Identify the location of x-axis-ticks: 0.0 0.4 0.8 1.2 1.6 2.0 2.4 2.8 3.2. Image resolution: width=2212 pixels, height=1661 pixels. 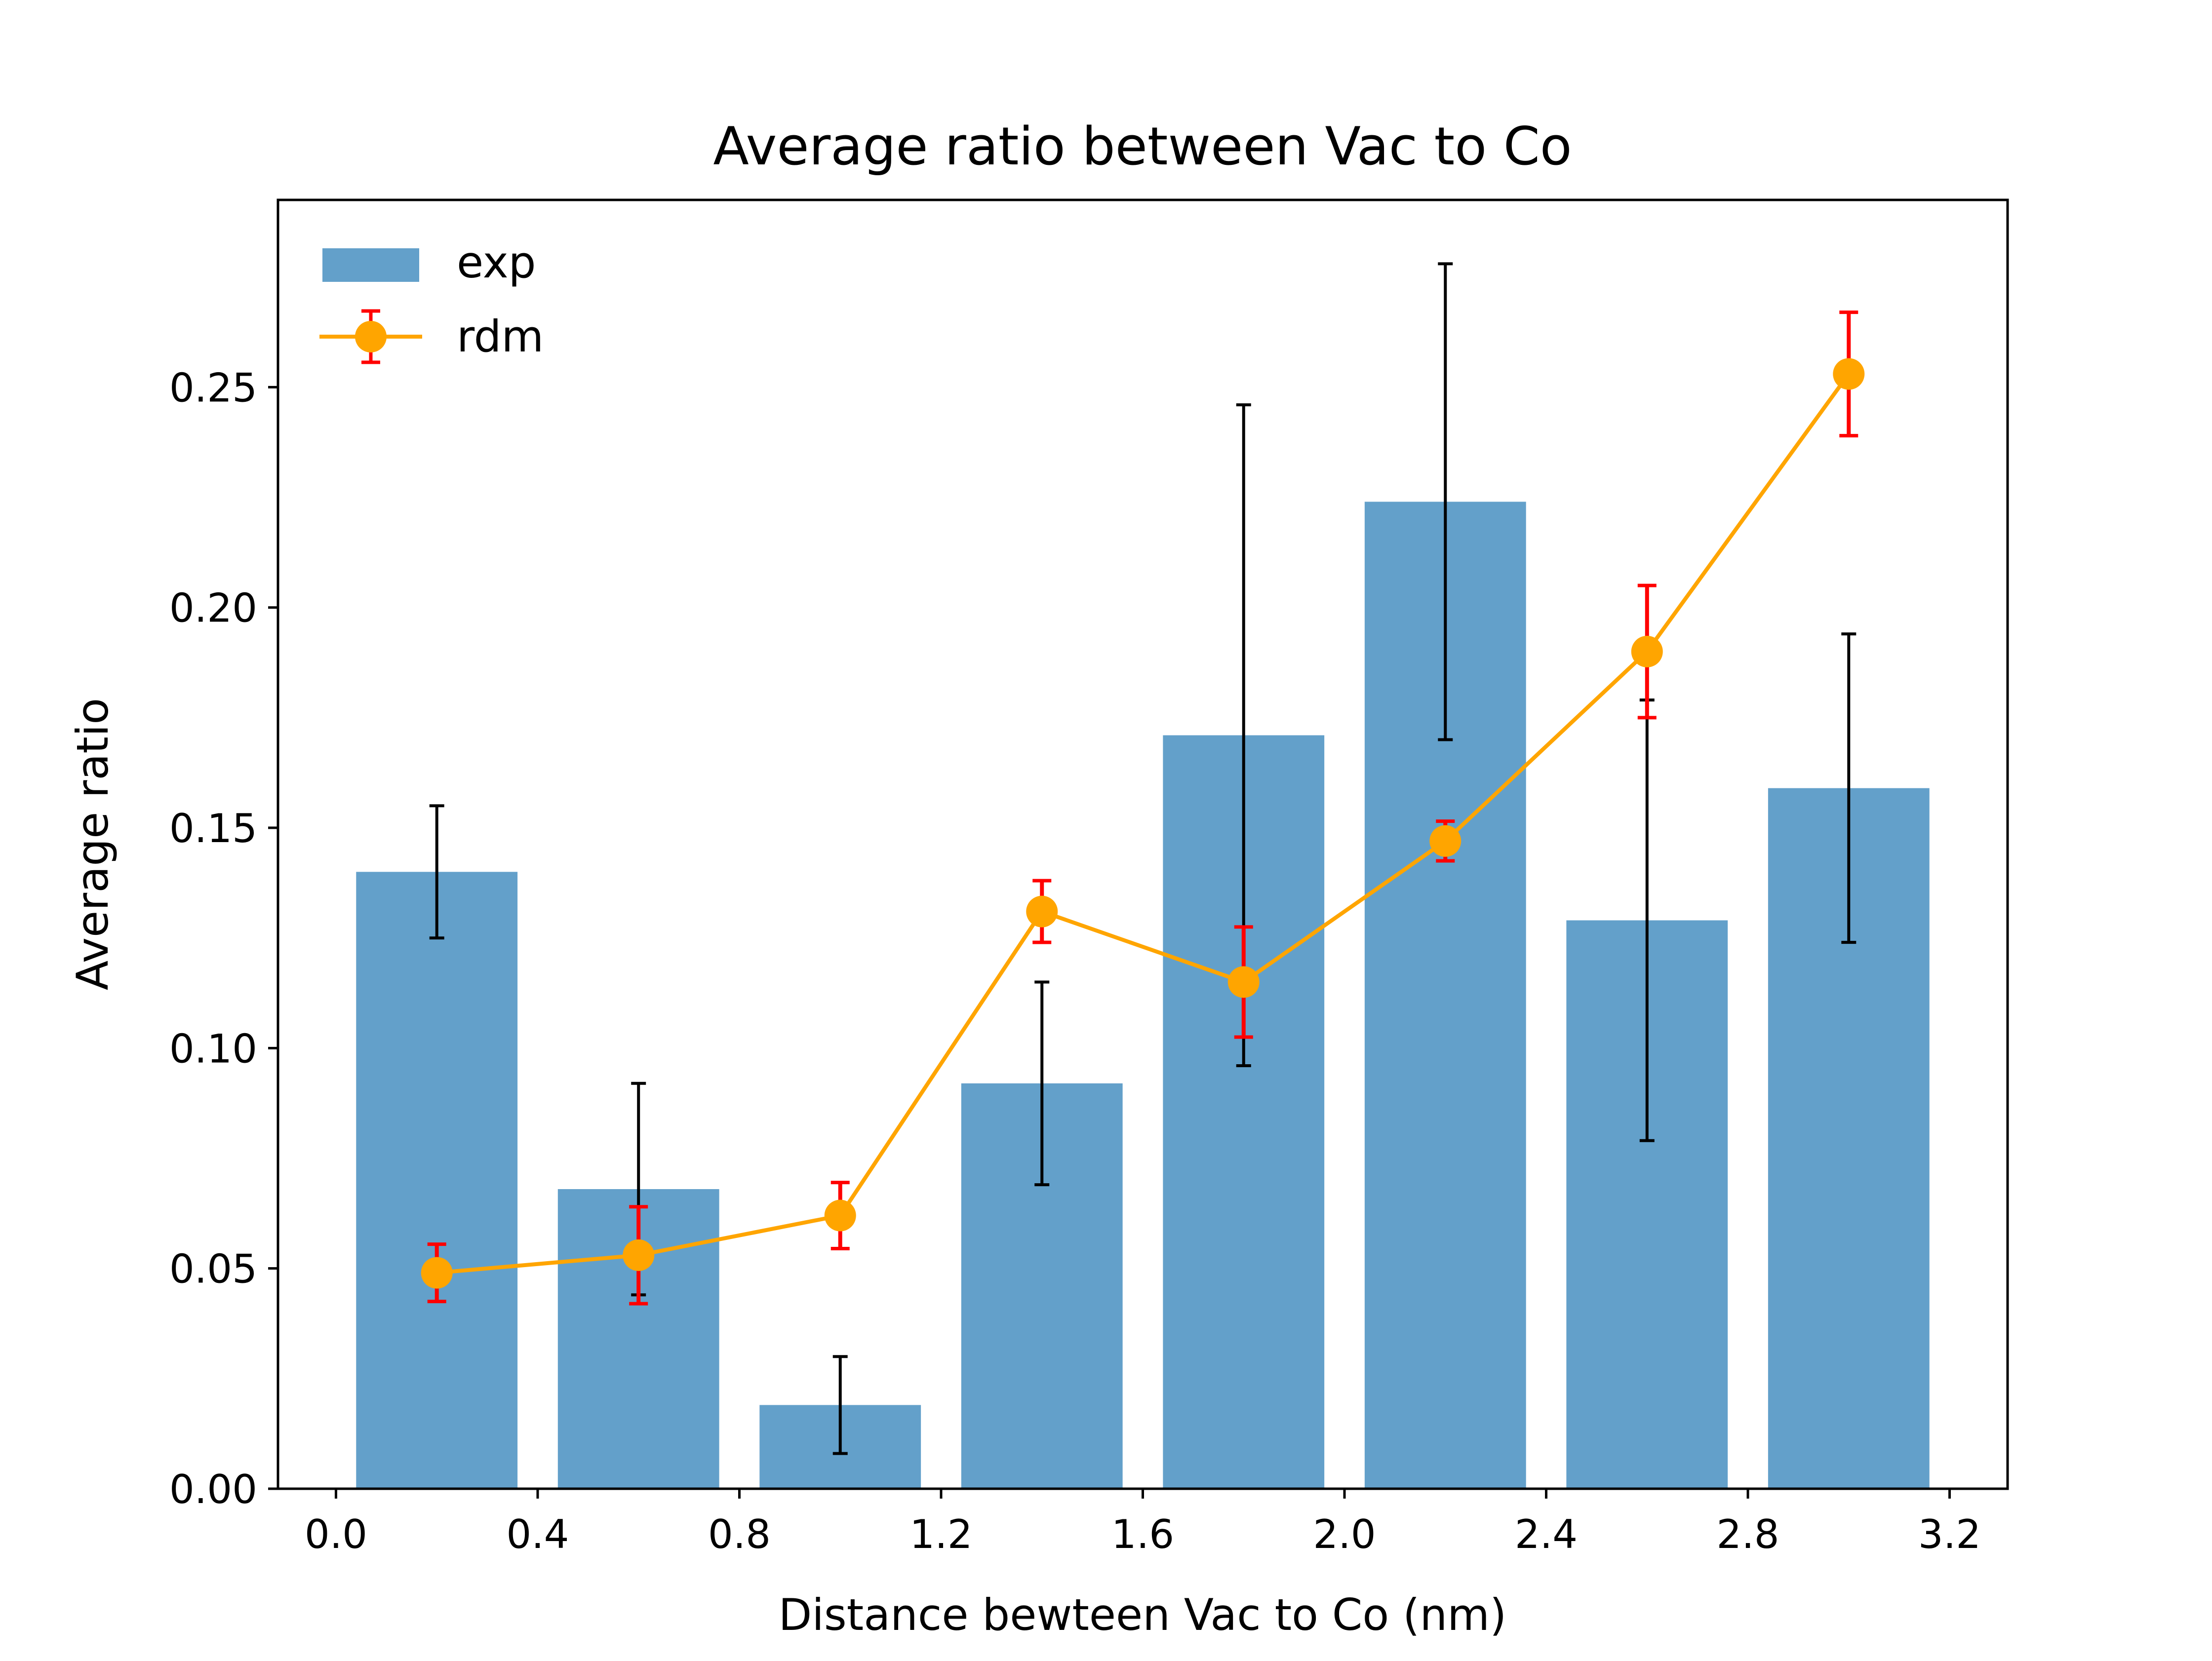
(1143, 1523).